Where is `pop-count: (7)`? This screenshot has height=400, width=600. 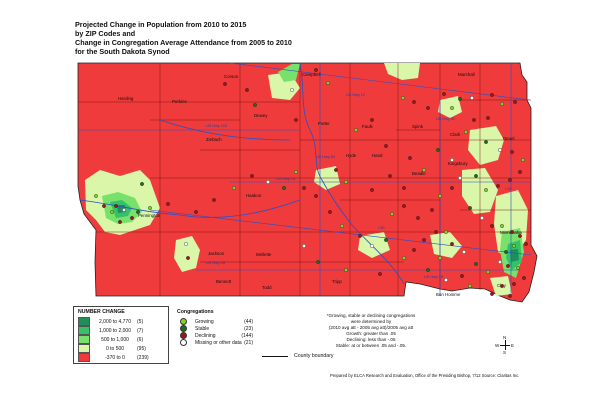
pop-count: (7) is located at coordinates (140, 330).